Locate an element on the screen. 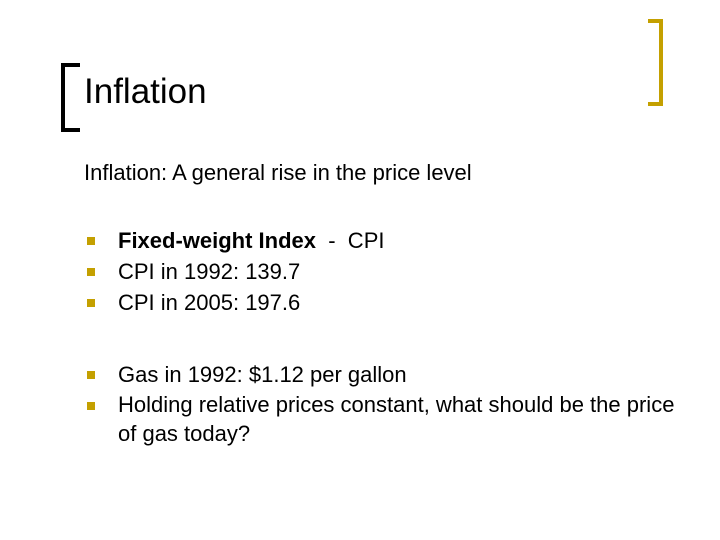  right-bracket is located at coordinates (655, 62).